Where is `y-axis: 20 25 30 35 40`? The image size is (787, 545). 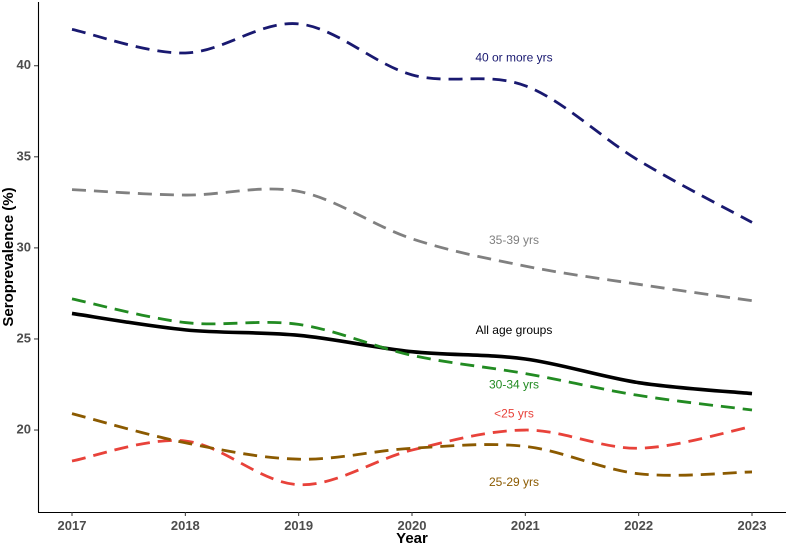 y-axis: 20 25 30 35 40 is located at coordinates (27, 246).